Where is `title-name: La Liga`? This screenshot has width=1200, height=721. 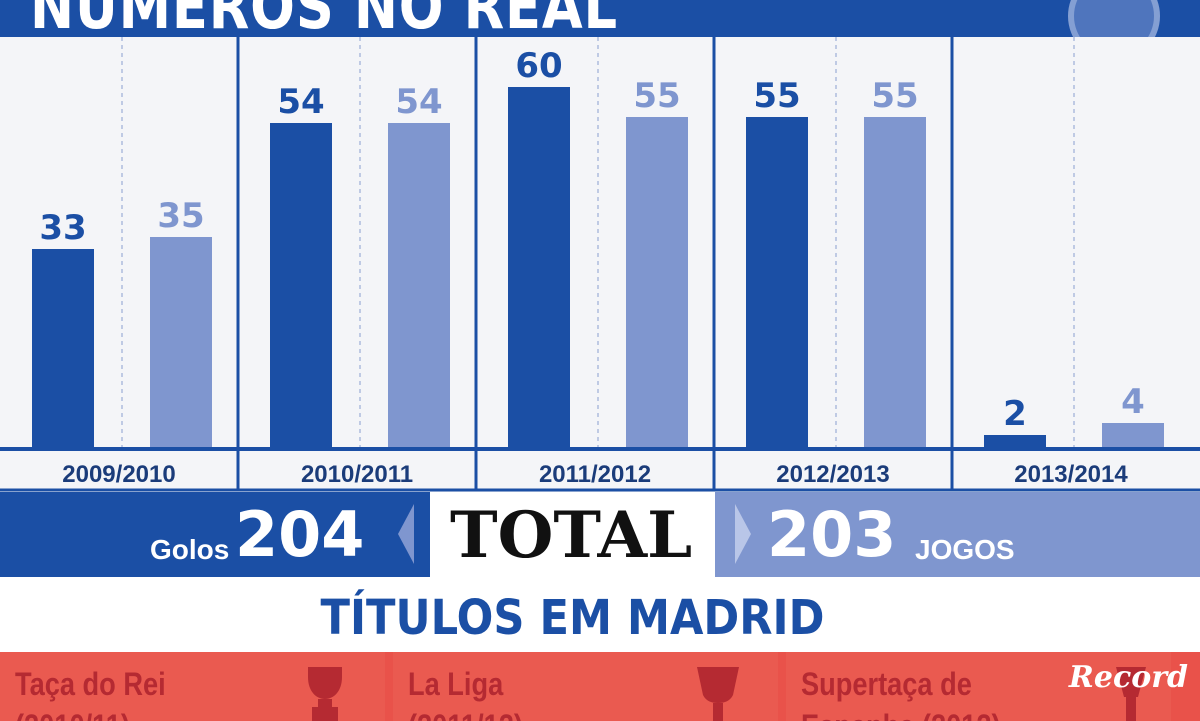
title-name: La Liga is located at coordinates (456, 684).